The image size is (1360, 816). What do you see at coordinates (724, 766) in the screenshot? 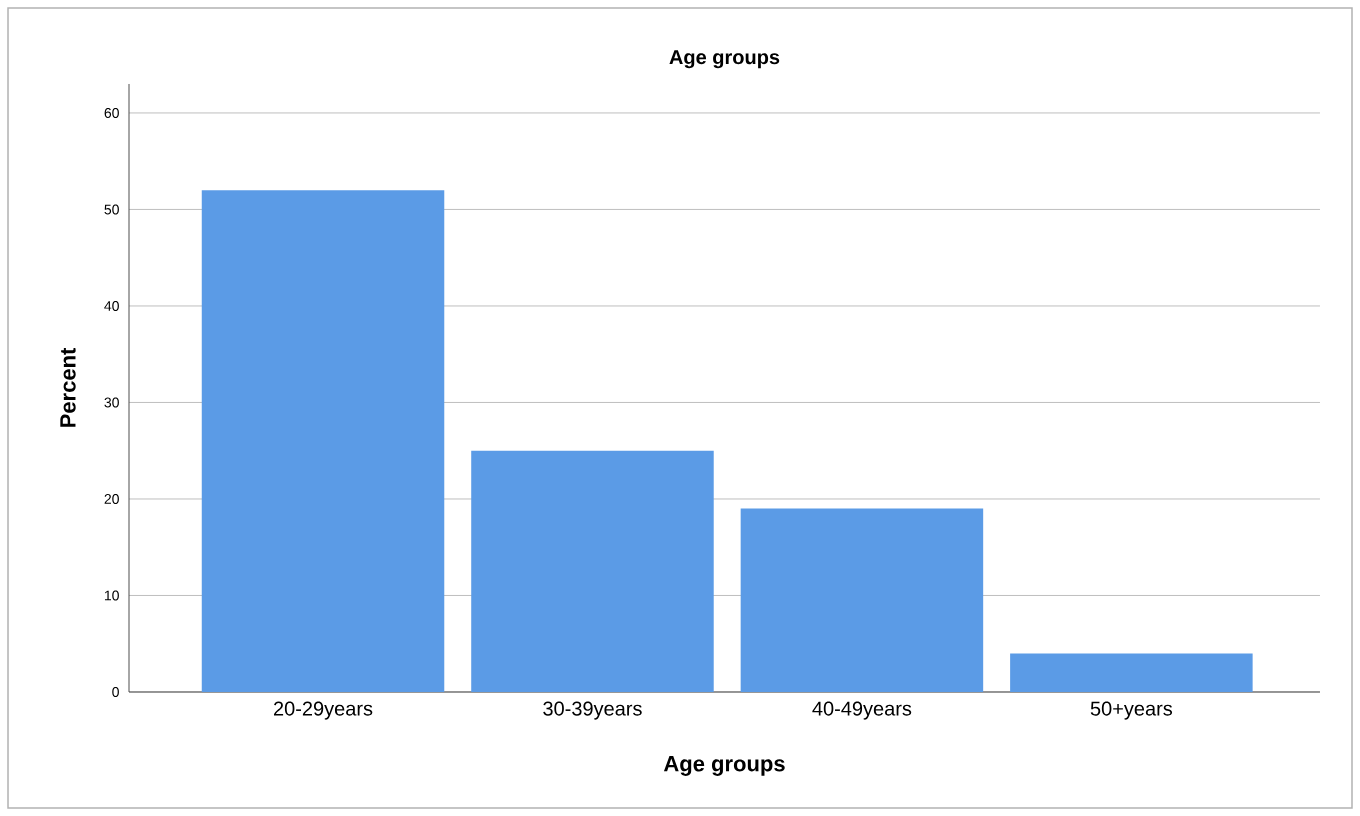
I see `x-axis-title: Age groups` at bounding box center [724, 766].